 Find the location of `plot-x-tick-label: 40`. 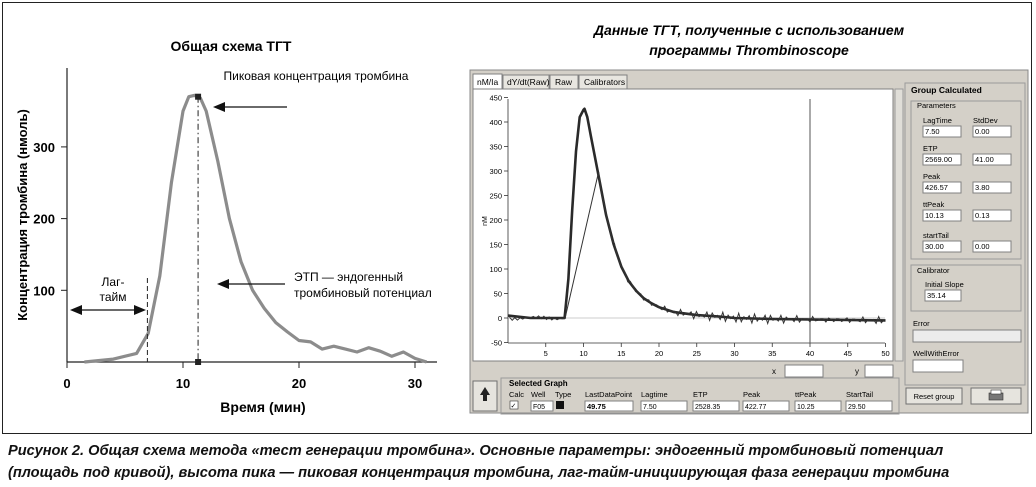

plot-x-tick-label: 40 is located at coordinates (810, 353).